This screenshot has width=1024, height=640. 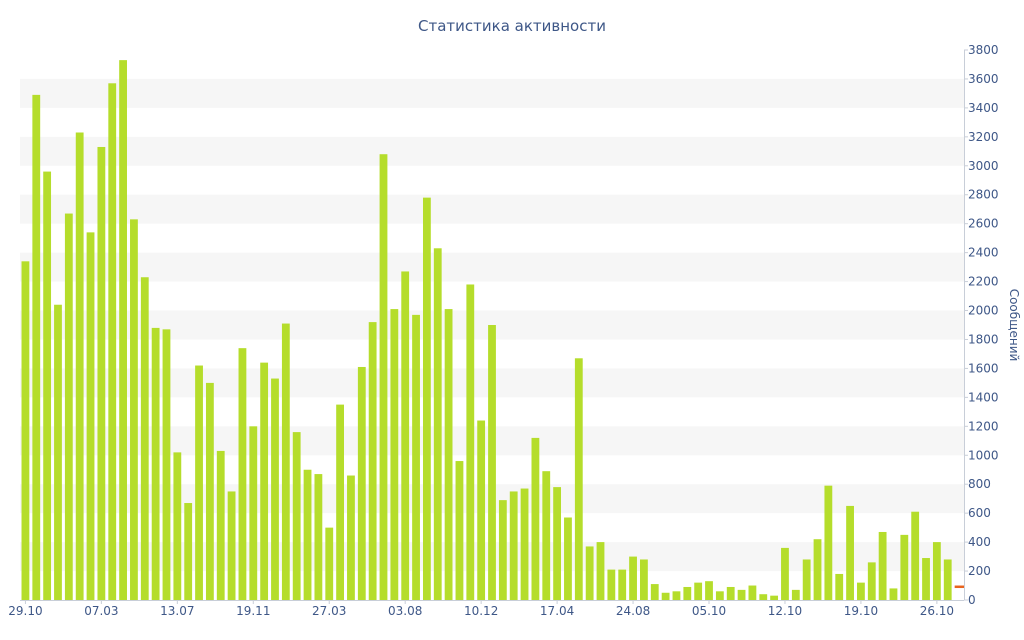 What do you see at coordinates (1014, 325) in the screenshot?
I see `y-axis-title: Сообщений` at bounding box center [1014, 325].